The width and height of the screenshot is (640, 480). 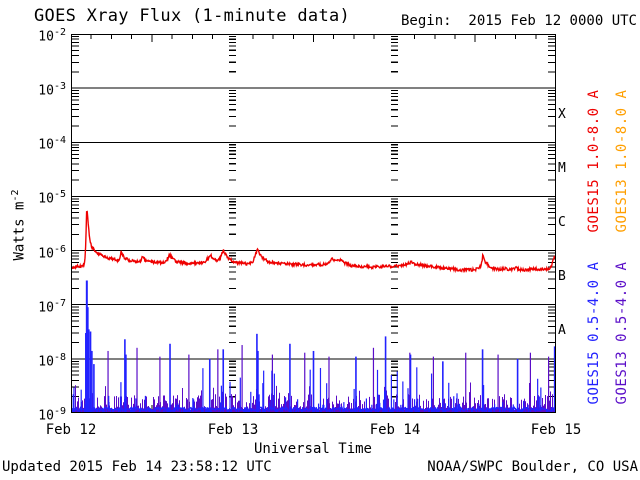 I want to click on legend-goes13-short: GOES13 0.5-4.0 A, so click(x=622, y=333).